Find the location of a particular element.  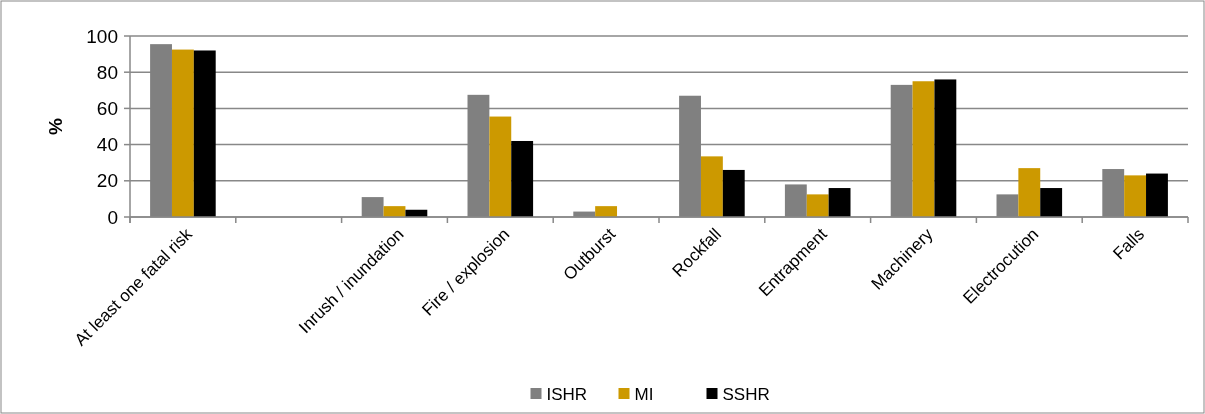

y-tick-label: 60 is located at coordinates (107, 109).